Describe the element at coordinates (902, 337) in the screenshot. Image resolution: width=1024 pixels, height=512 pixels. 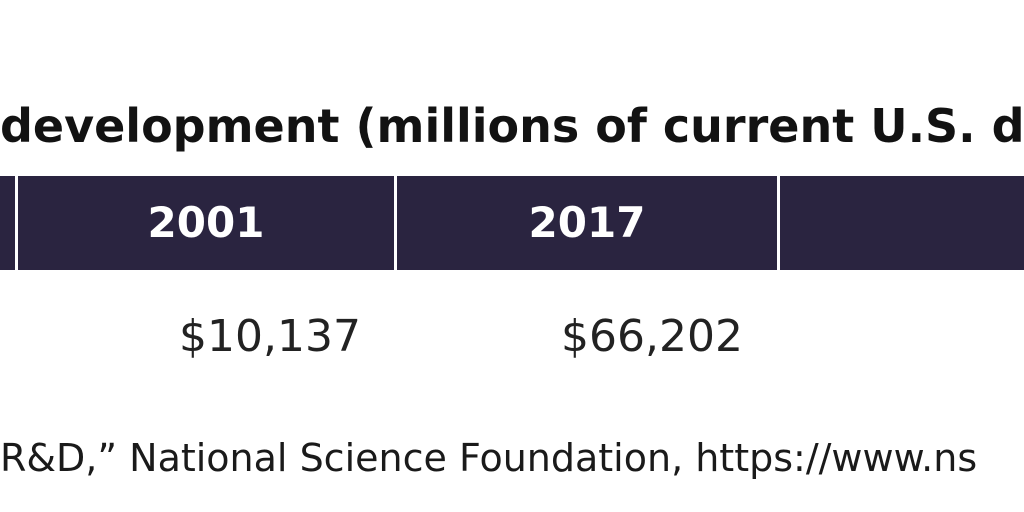
I see `table-cell-cutoff` at that location.